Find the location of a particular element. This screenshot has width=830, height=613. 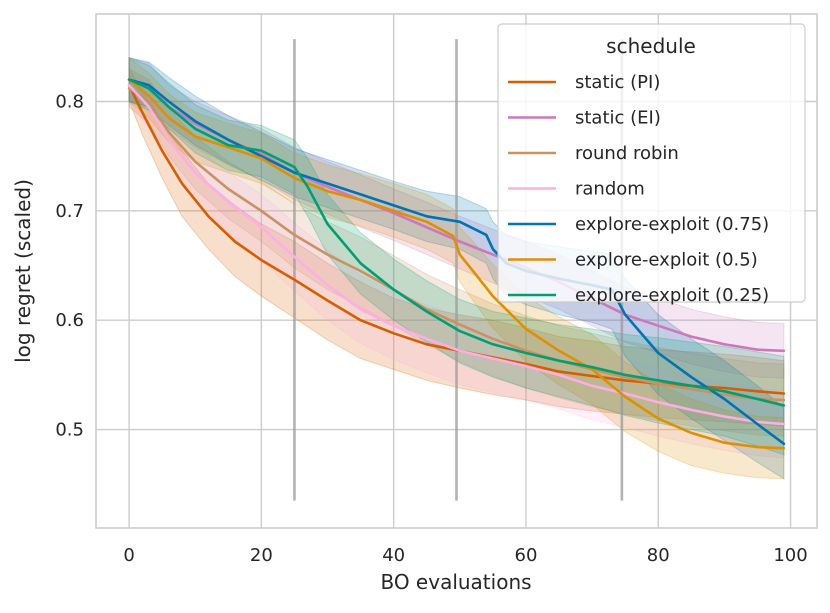

y-tick-label: 0.6 is located at coordinates (69, 320).